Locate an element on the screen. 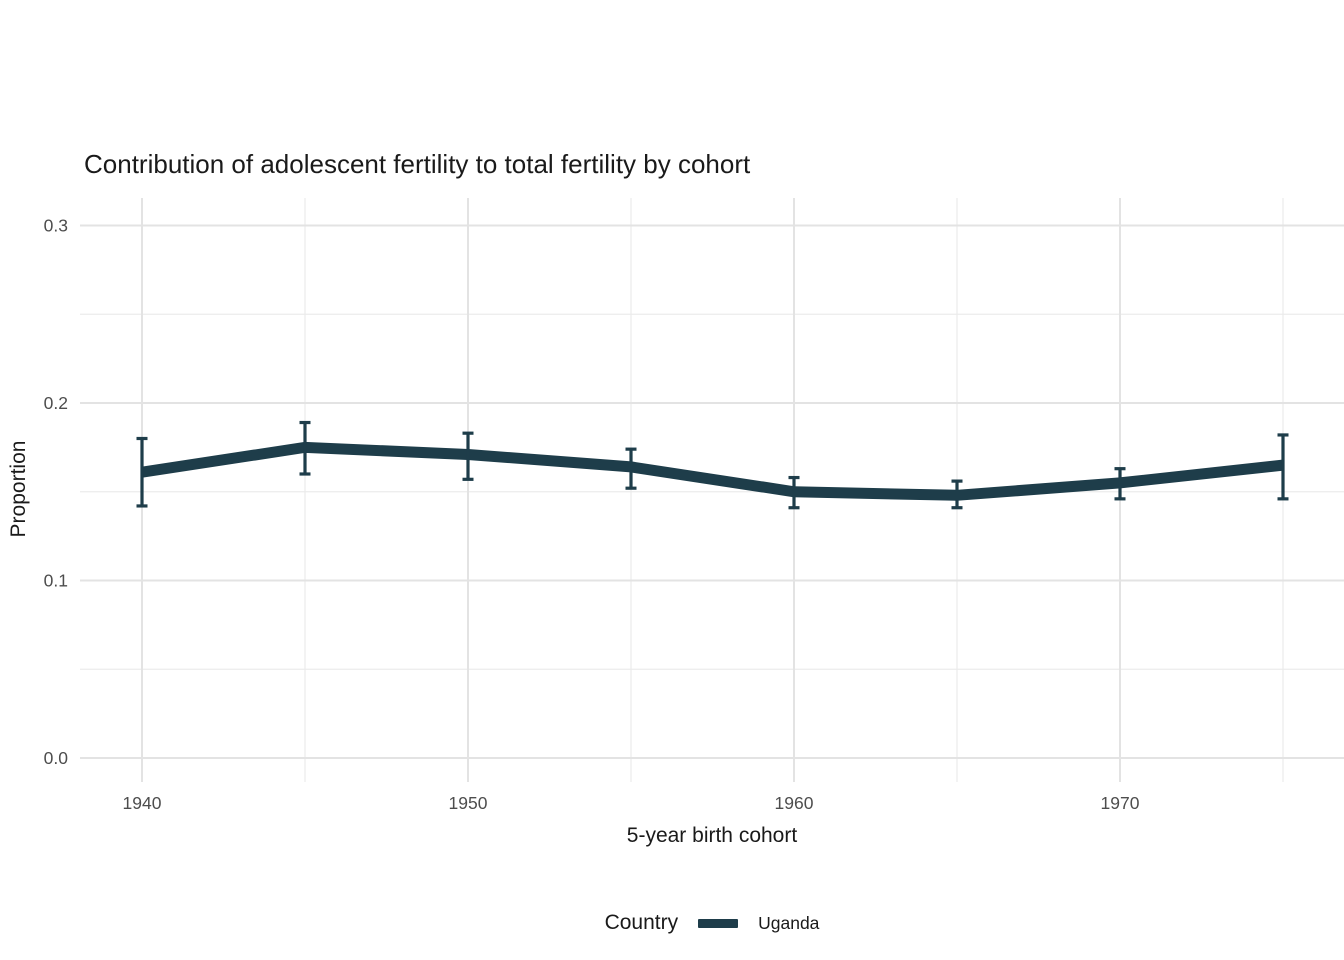  legend: Country Uganda is located at coordinates (712, 923).